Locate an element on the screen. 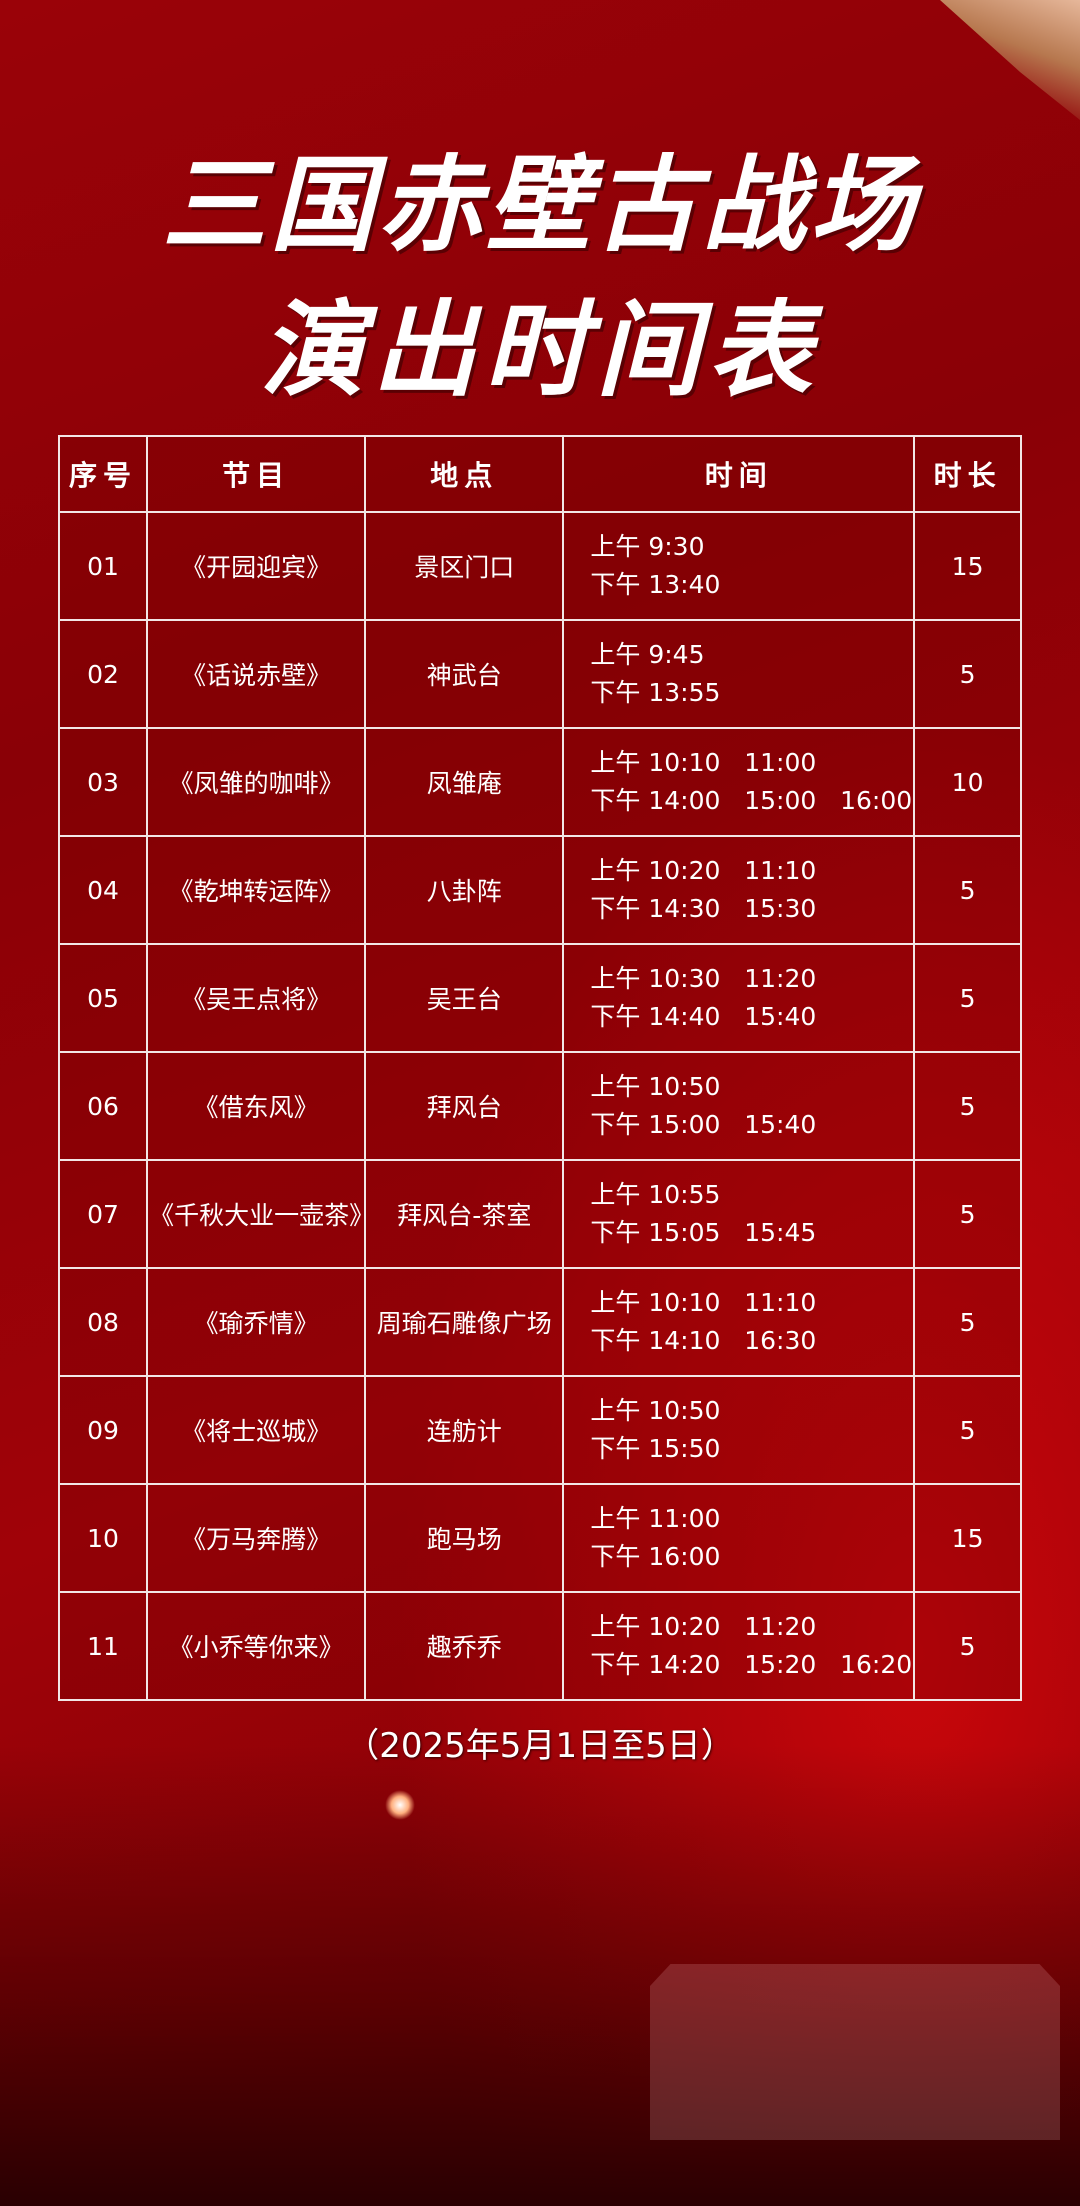 The width and height of the screenshot is (1080, 2206). cell-time: 上午 10:10 11:00 下午 14:00 15:00 16:00 is located at coordinates (739, 782).